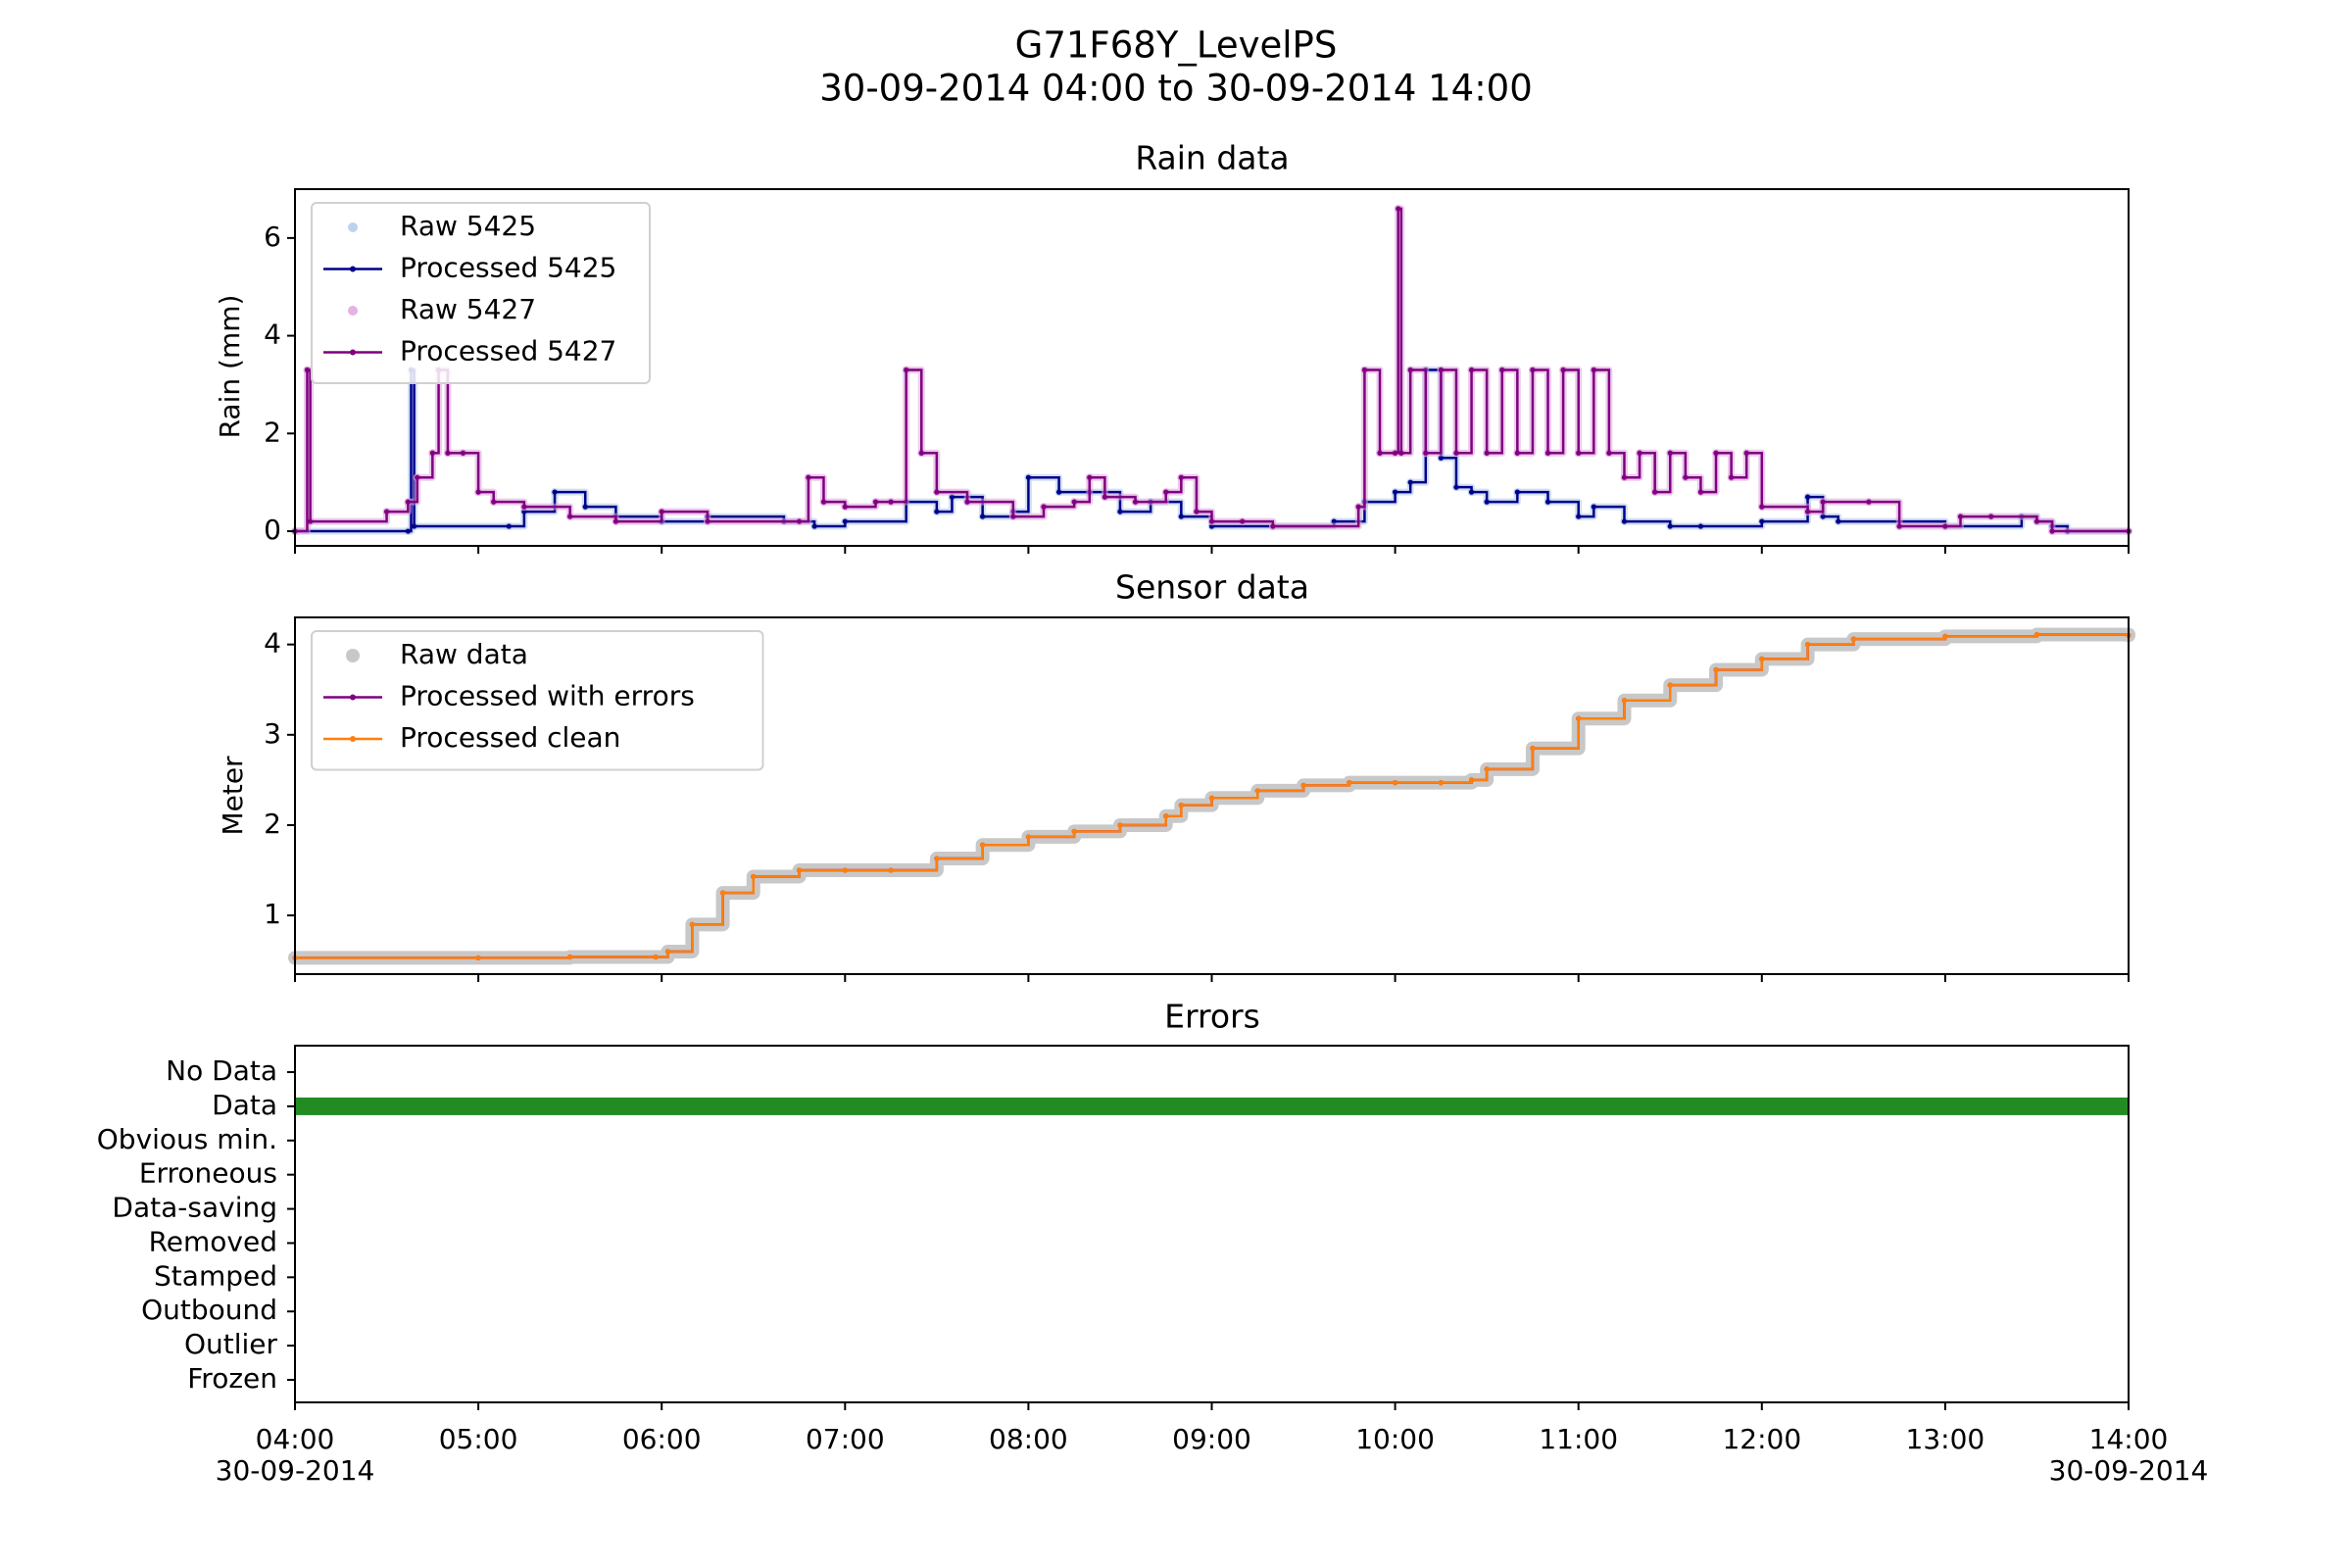 This screenshot has height=1568, width=2352. Describe the element at coordinates (1212, 978) in the screenshot. I see `sensor-x-ticks` at that location.